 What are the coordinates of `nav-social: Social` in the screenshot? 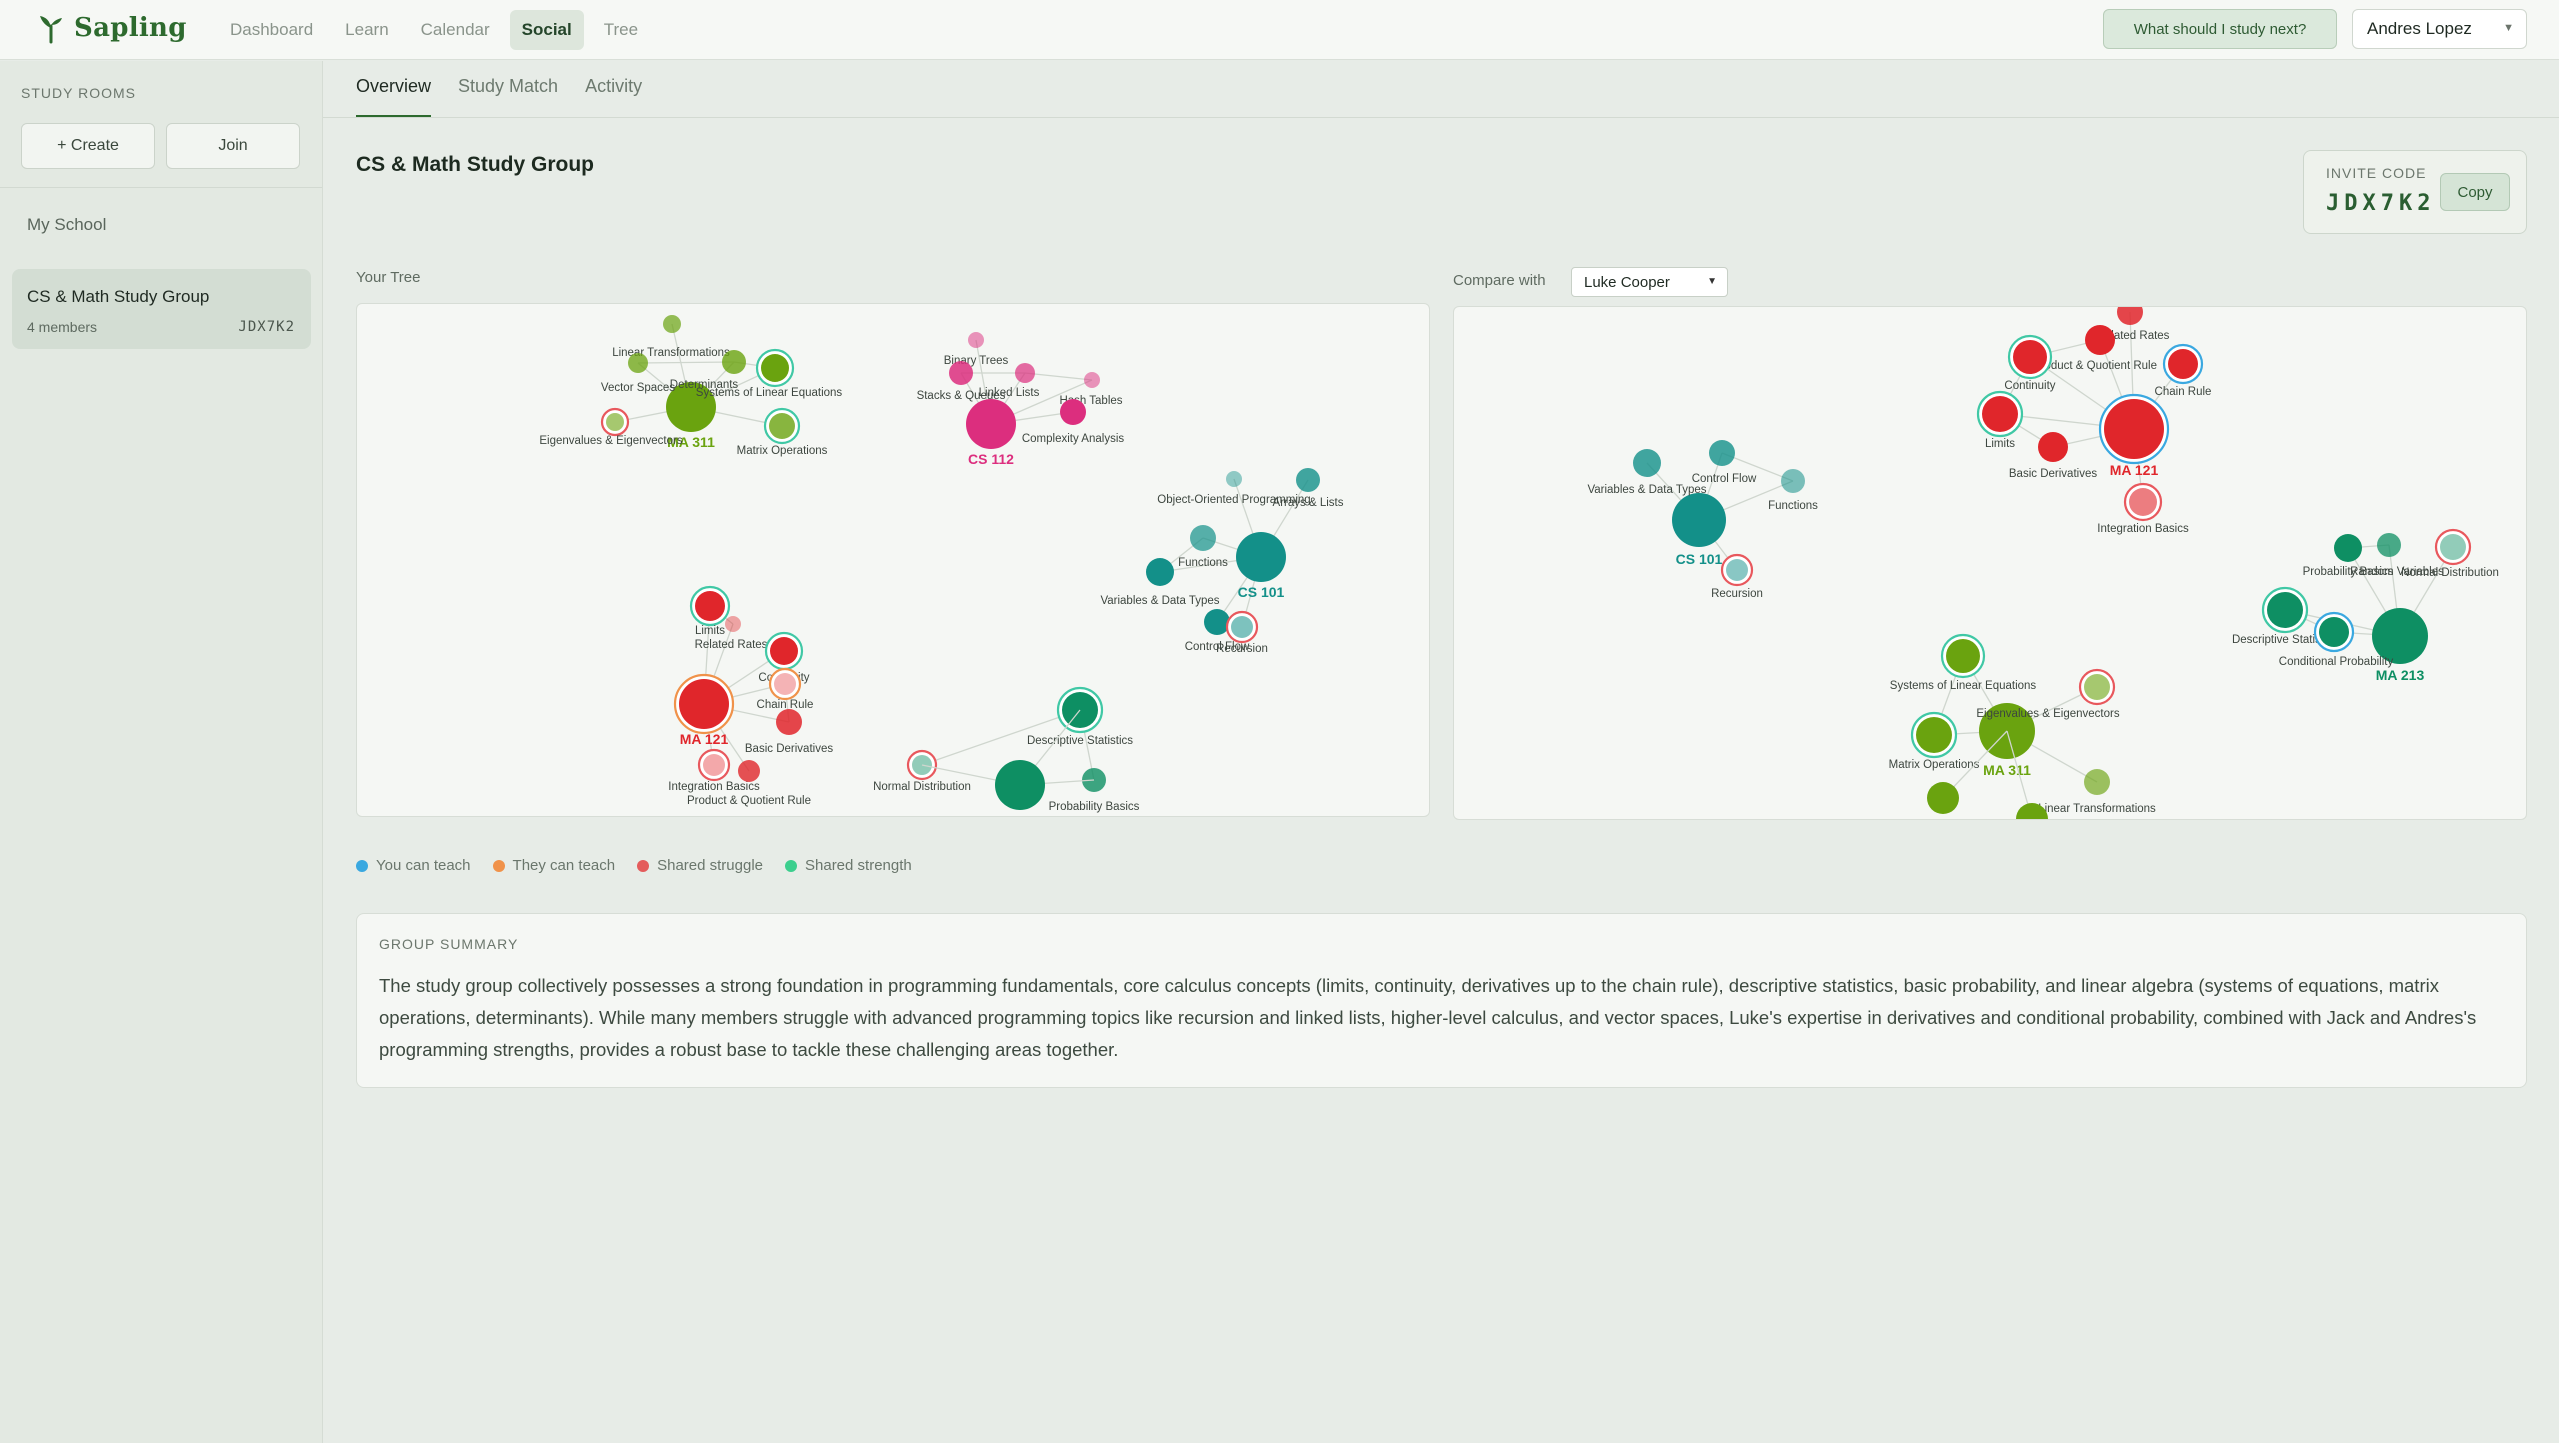 It's located at (546, 30).